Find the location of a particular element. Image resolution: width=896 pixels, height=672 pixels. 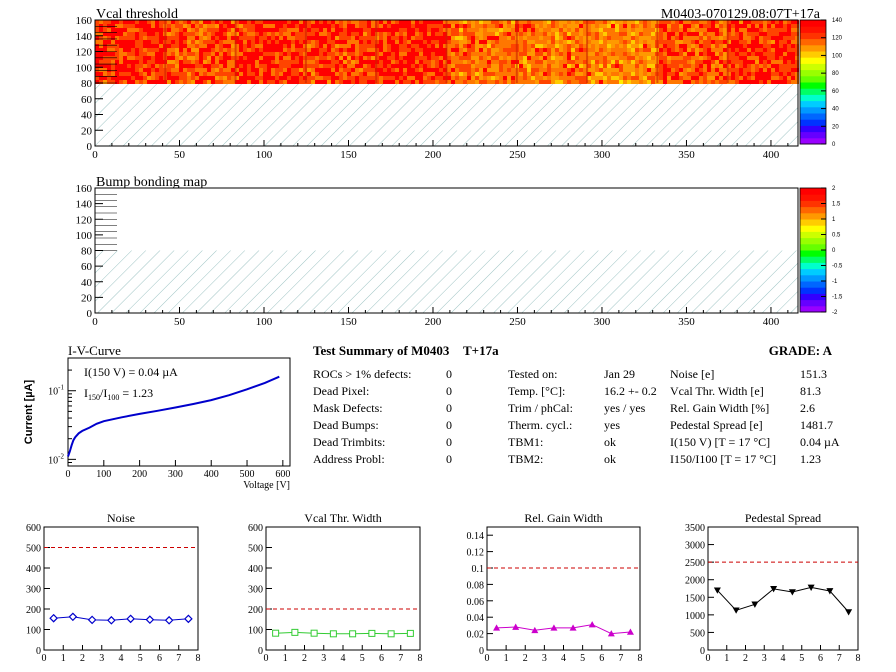

summary-title: Test Summary of M0403 is located at coordinates (381, 350).